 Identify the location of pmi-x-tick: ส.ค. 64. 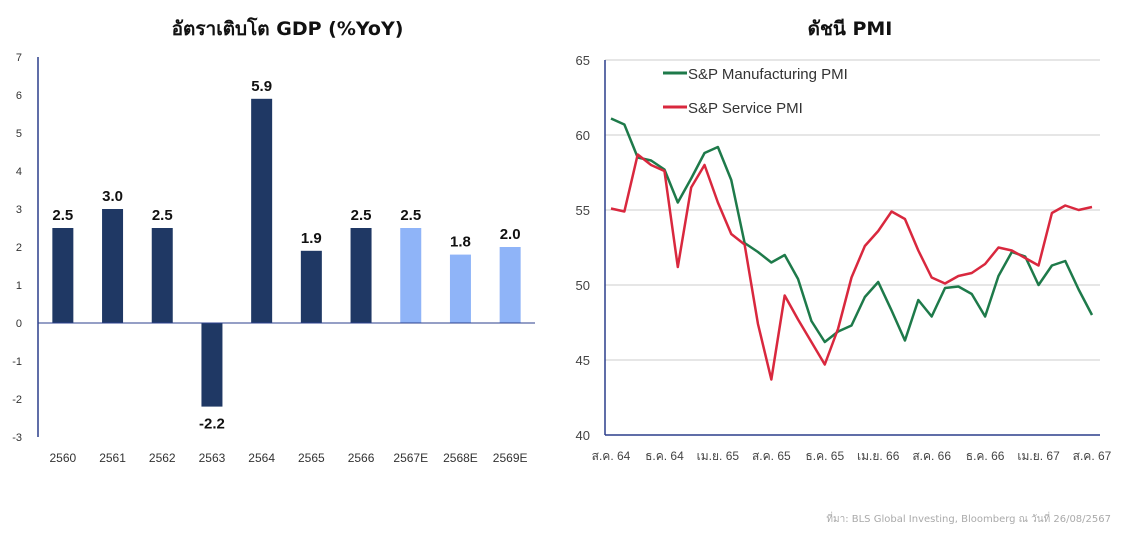
(611, 456).